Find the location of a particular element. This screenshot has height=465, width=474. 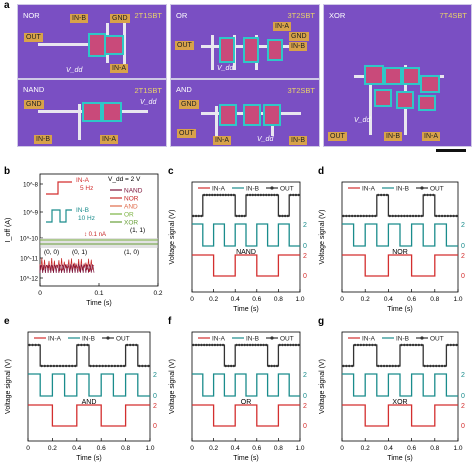

y-tick-label: 10^-11 is located at coordinates (29, 260).